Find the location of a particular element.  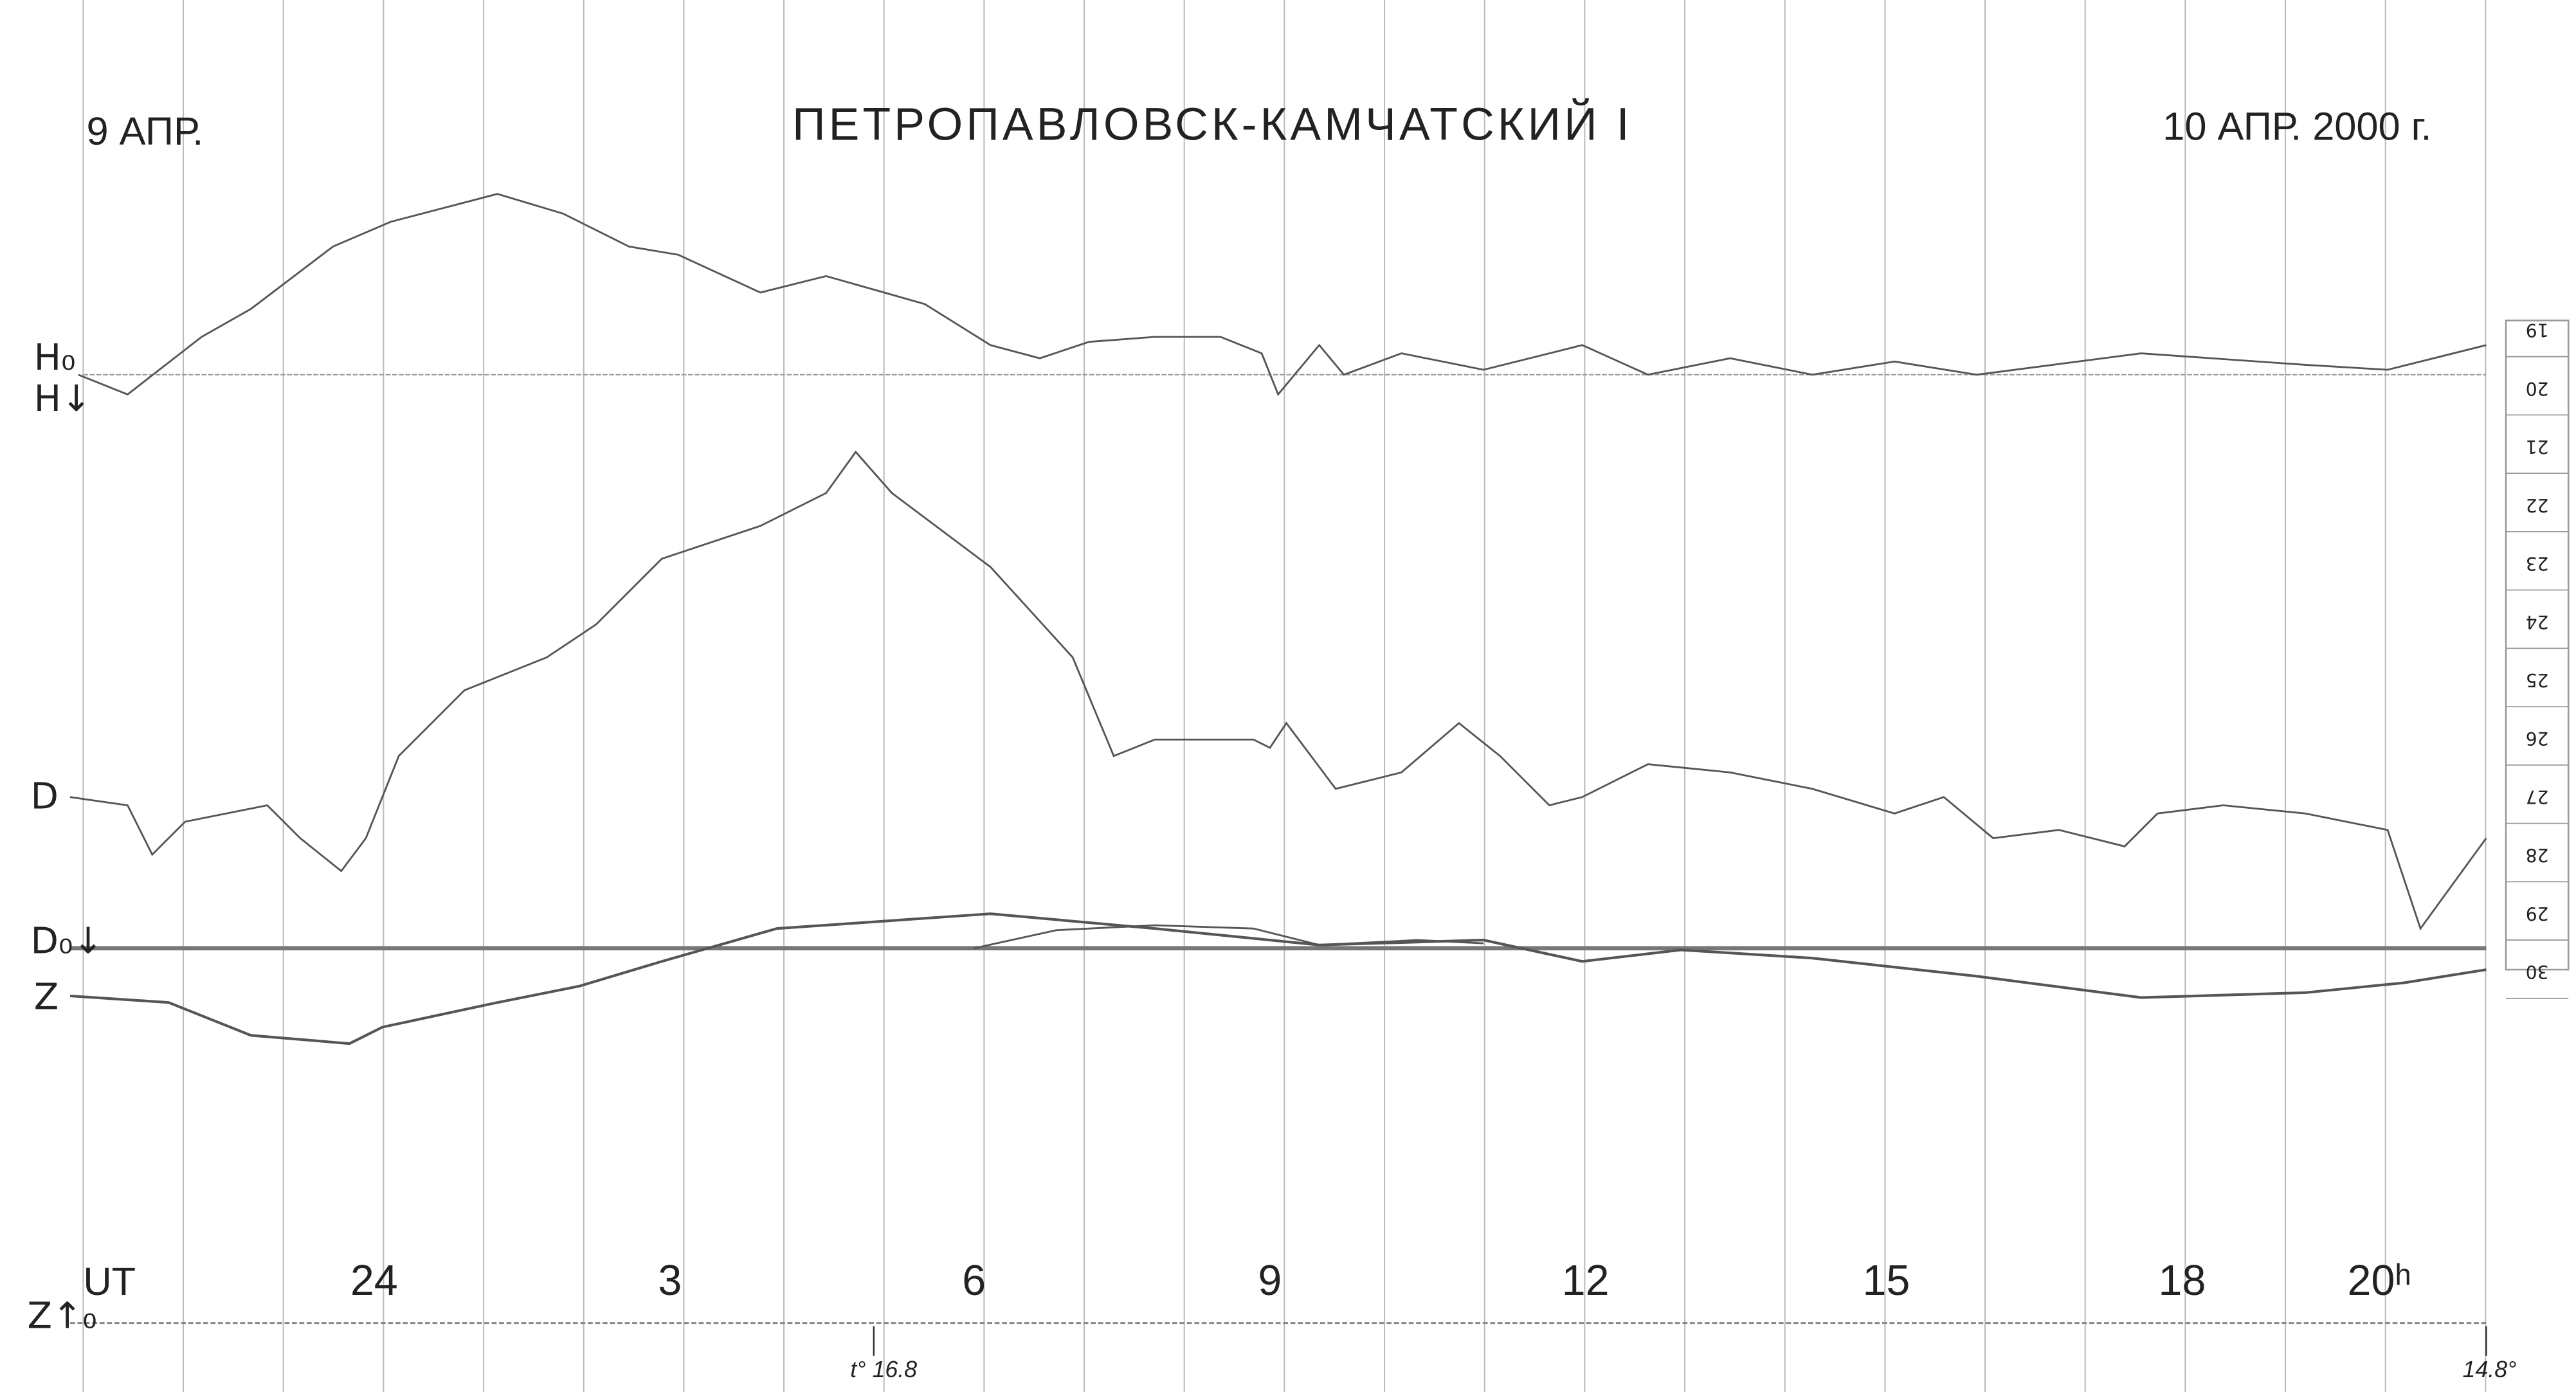

scale-label: 21 is located at coordinates (2537, 447).